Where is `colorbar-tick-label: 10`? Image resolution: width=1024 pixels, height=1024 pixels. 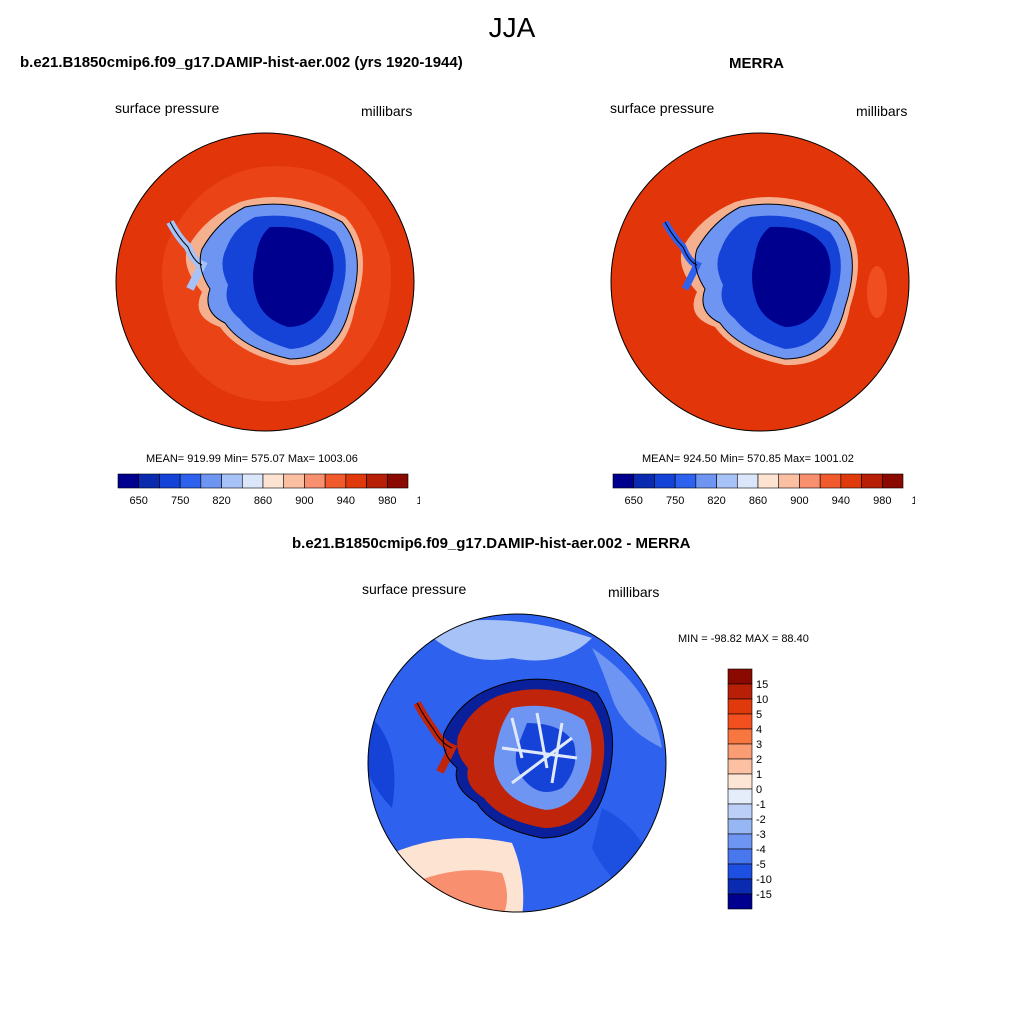 colorbar-tick-label: 10 is located at coordinates (762, 700).